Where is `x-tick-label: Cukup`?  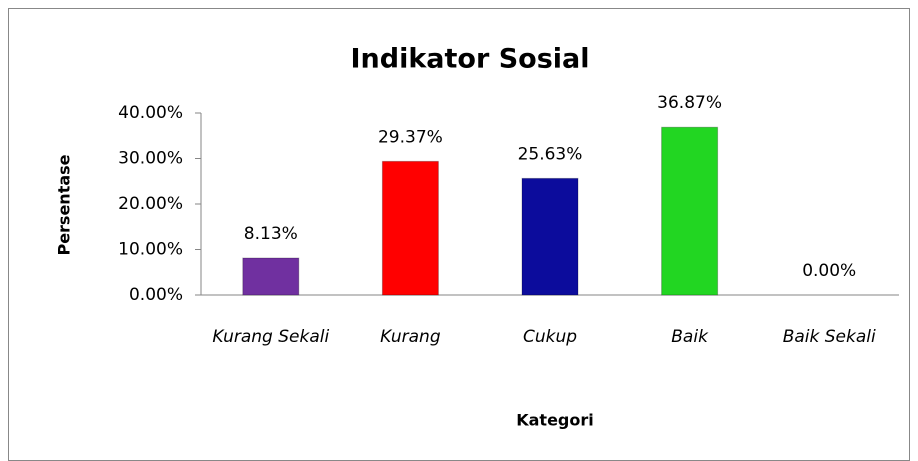
x-tick-label: Cukup is located at coordinates (550, 337).